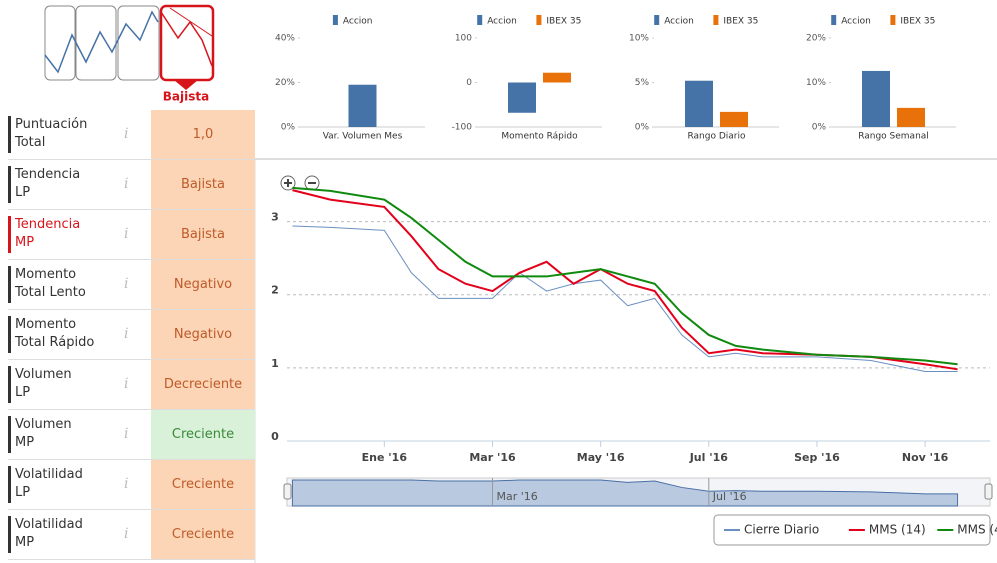  Describe the element at coordinates (817, 457) in the screenshot. I see `x-tick-label: Sep '16` at that location.